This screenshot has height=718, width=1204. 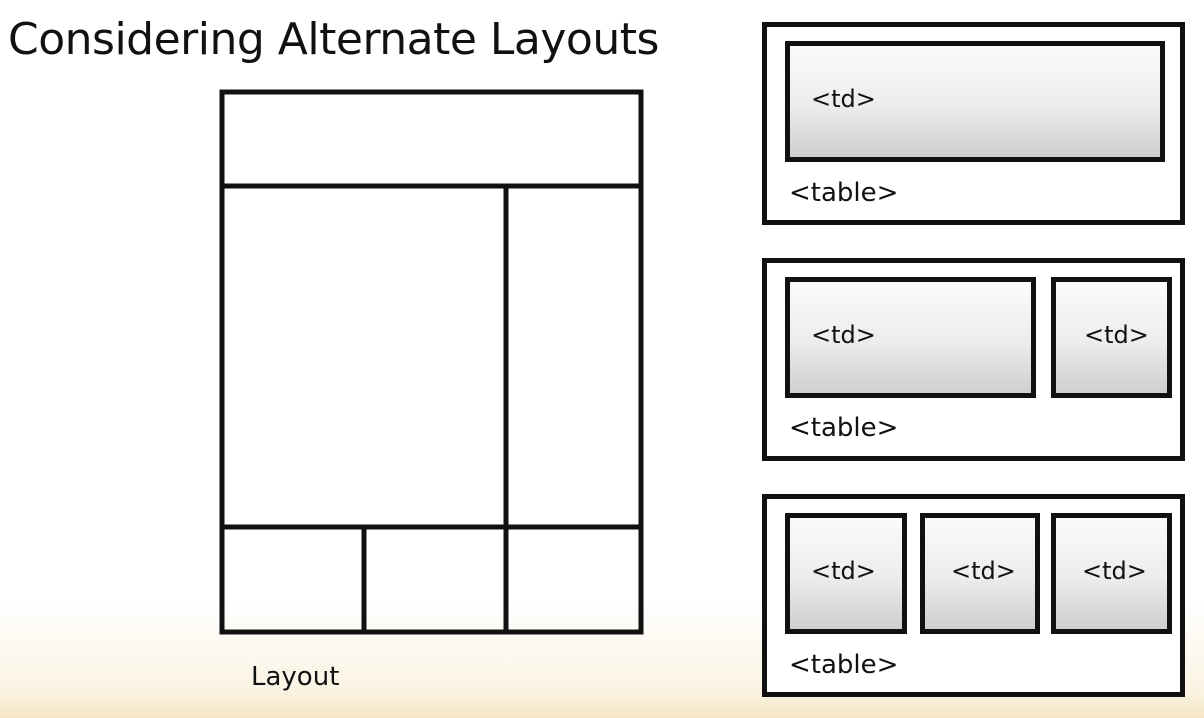 I want to click on table-three-cells: <td> <td> <td> <table>, so click(x=973, y=595).